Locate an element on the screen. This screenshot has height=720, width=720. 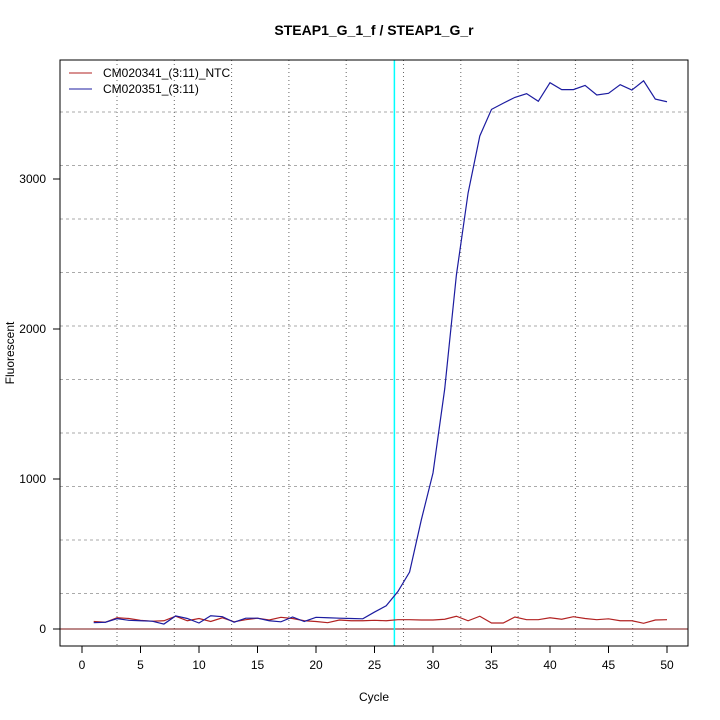
x-tick-label: 40 is located at coordinates (550, 665).